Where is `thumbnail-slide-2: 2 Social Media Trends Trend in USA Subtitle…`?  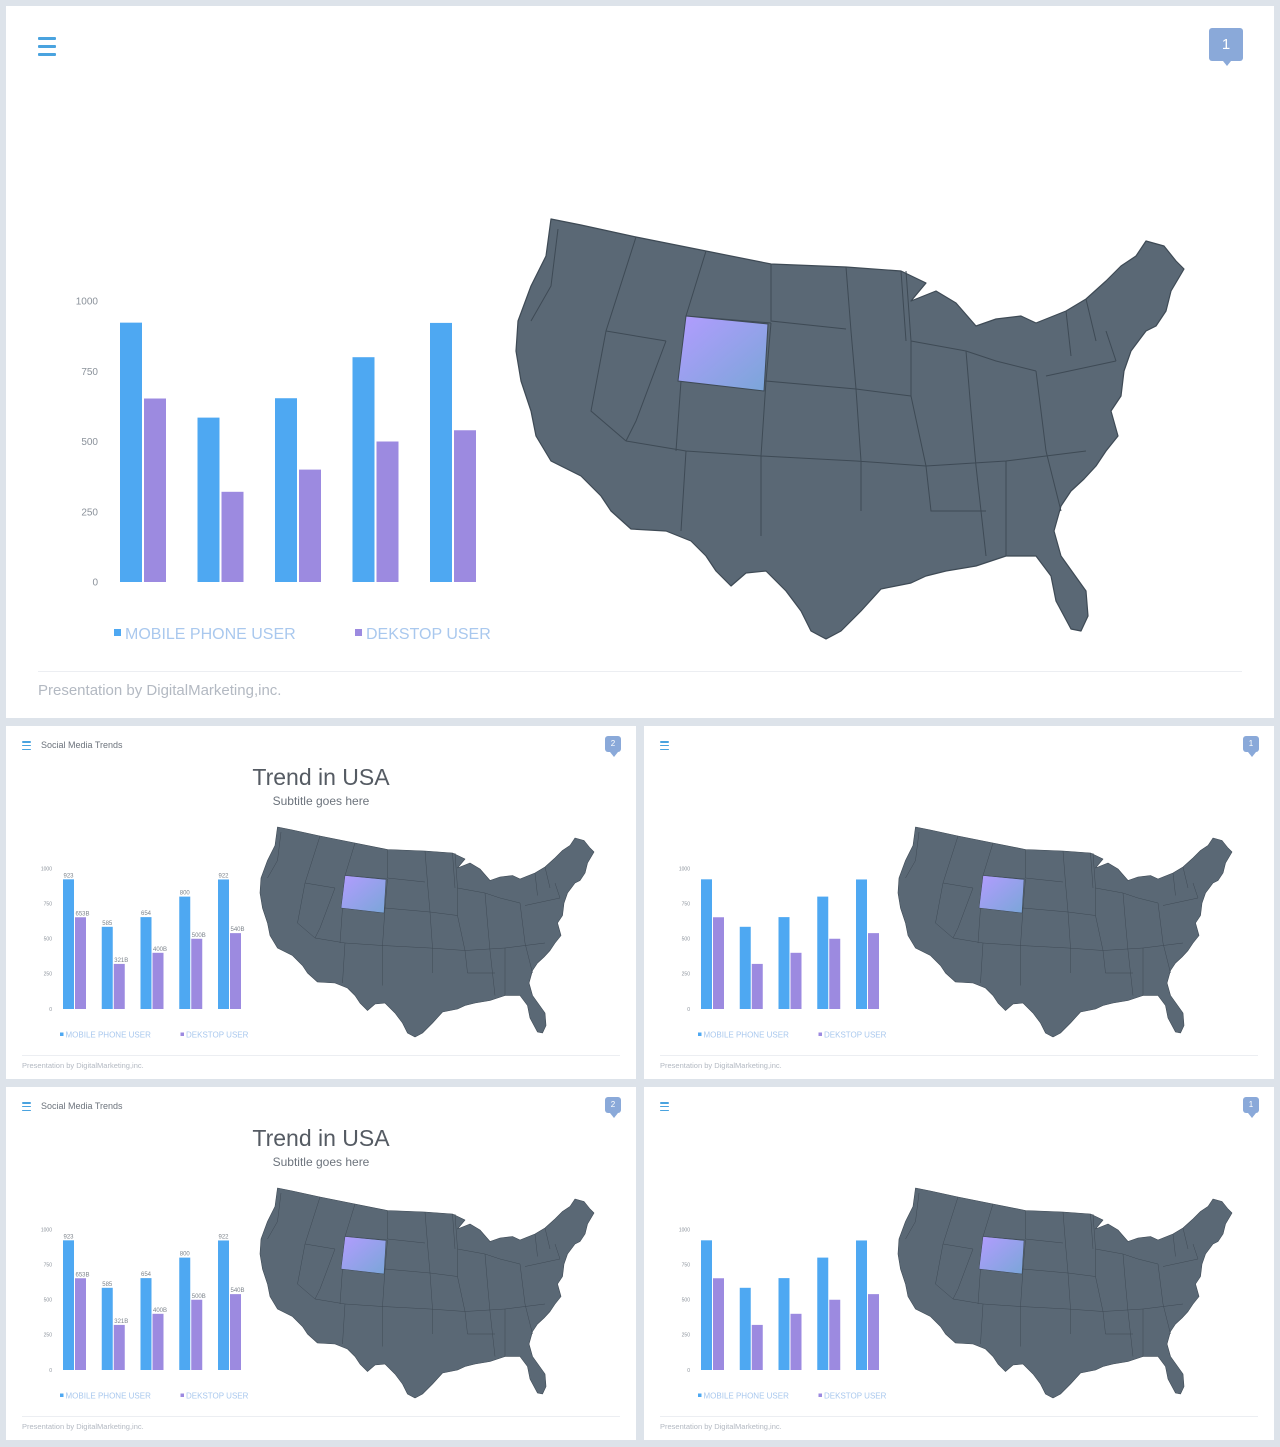
thumbnail-slide-2: 2 Social Media Trends Trend in USA Subtitle… is located at coordinates (321, 902).